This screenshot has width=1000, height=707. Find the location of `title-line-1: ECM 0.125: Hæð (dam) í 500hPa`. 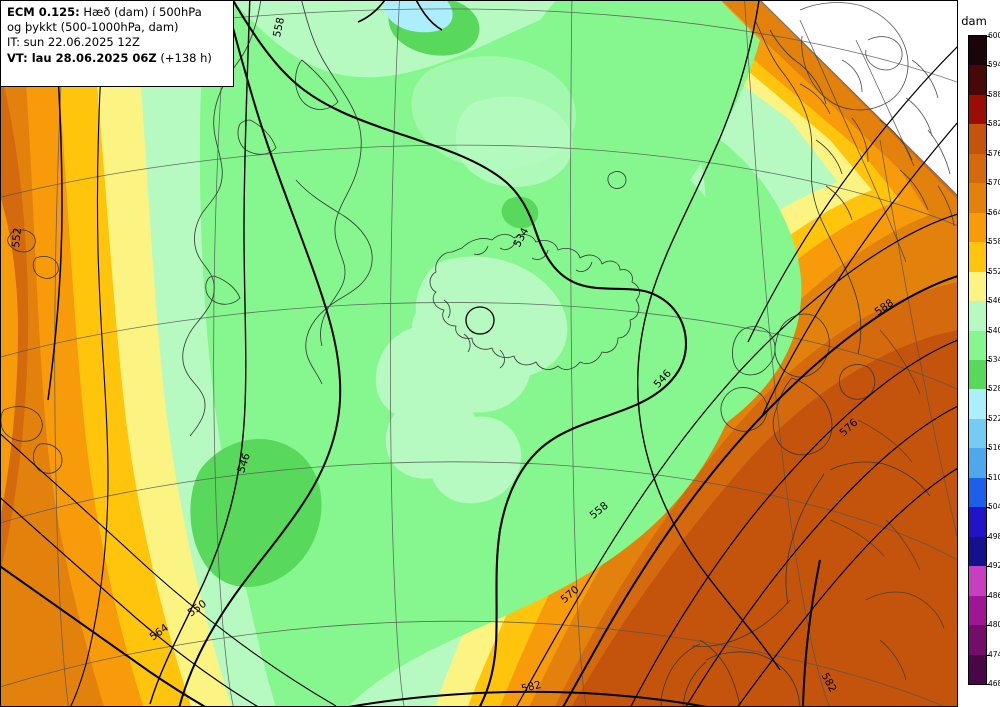

title-line-1: ECM 0.125: Hæð (dam) í 500hPa is located at coordinates (117, 12).